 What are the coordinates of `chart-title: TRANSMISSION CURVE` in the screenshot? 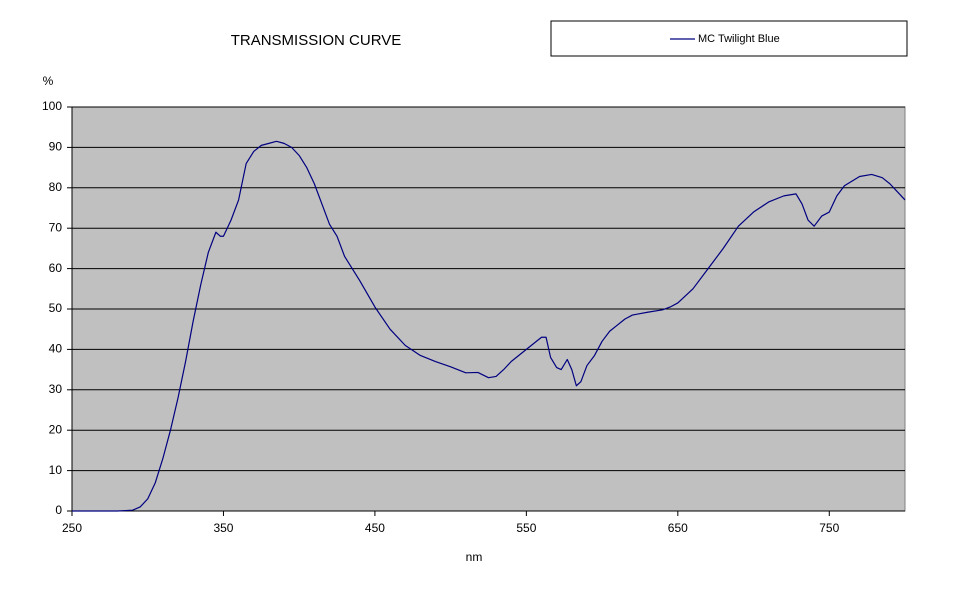 It's located at (316, 40).